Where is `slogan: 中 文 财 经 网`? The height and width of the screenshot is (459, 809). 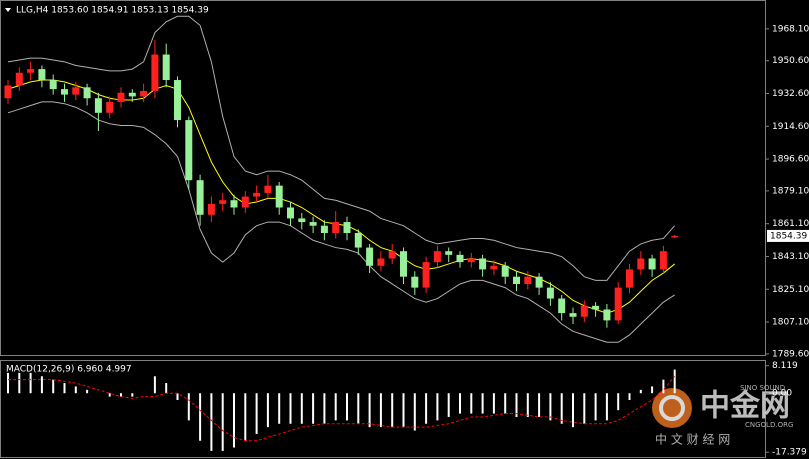
slogan: 中 文 财 经 网 is located at coordinates (692, 439).